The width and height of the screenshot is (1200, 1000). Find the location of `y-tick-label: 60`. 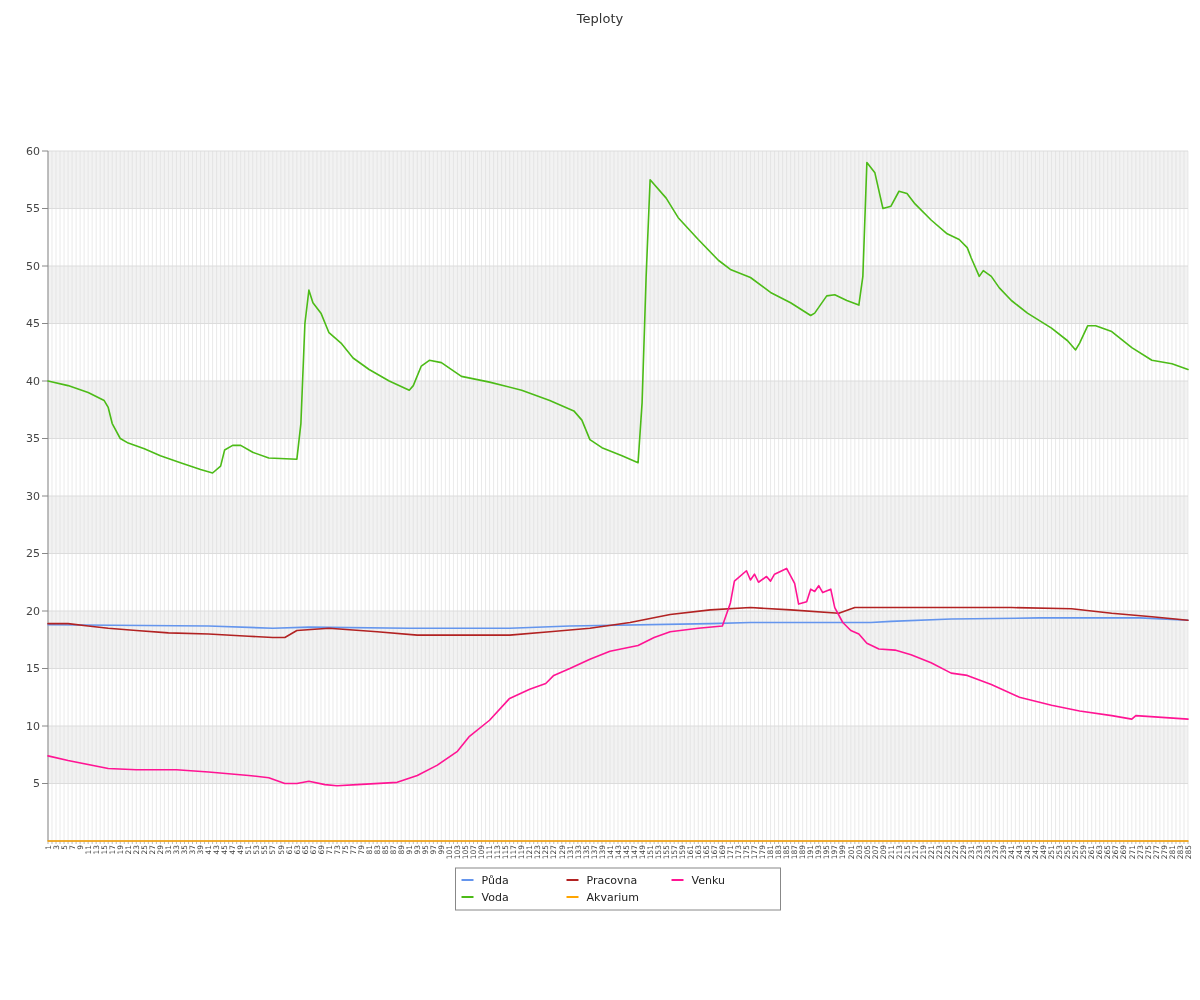

y-tick-label: 60 is located at coordinates (33, 151).